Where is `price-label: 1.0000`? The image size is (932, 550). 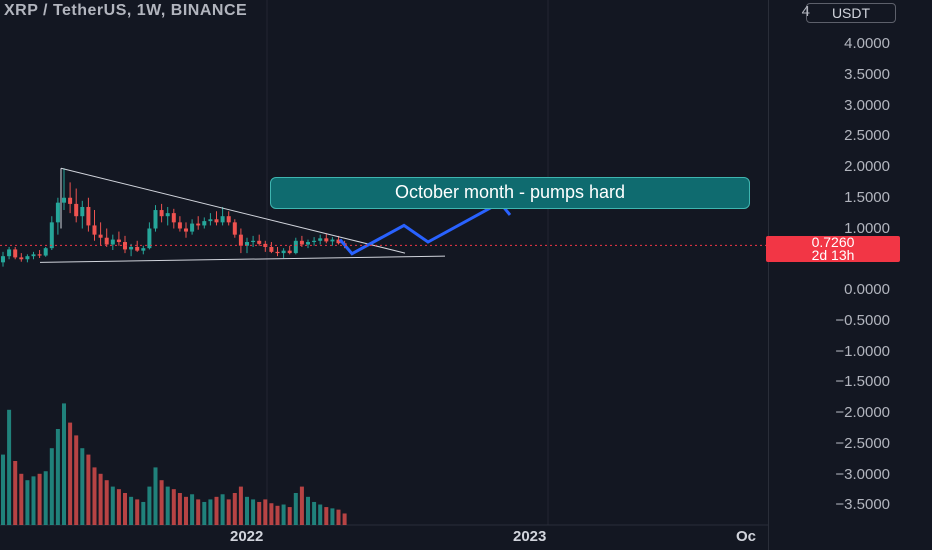
price-label: 1.0000 is located at coordinates (867, 228).